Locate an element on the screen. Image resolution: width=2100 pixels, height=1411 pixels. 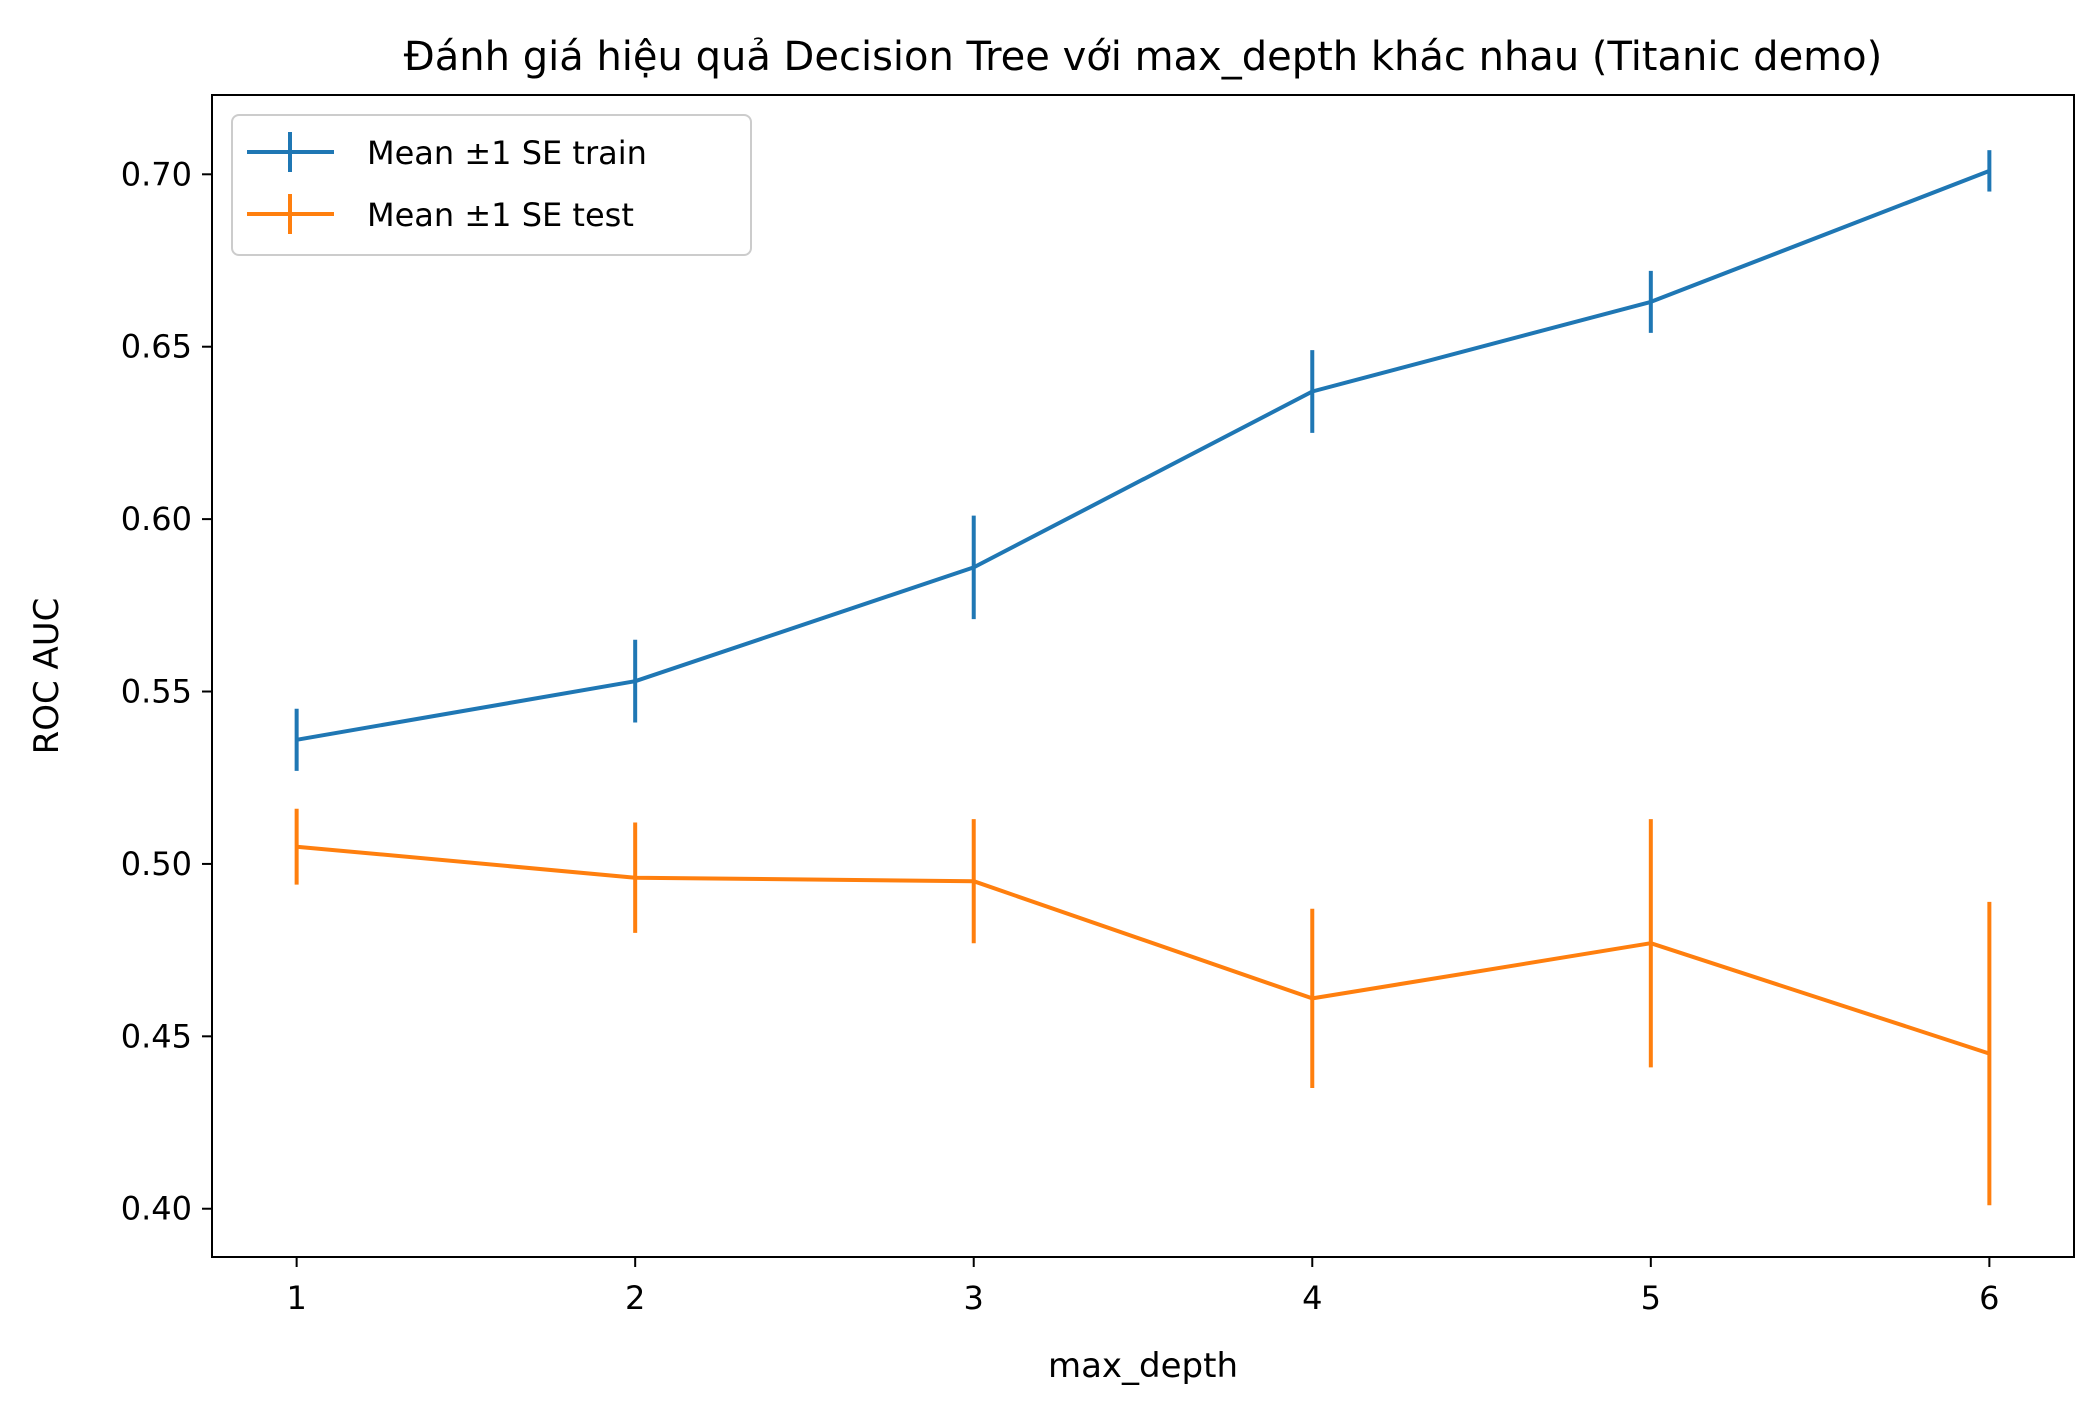
x-tick-label: 3 is located at coordinates (974, 1298).